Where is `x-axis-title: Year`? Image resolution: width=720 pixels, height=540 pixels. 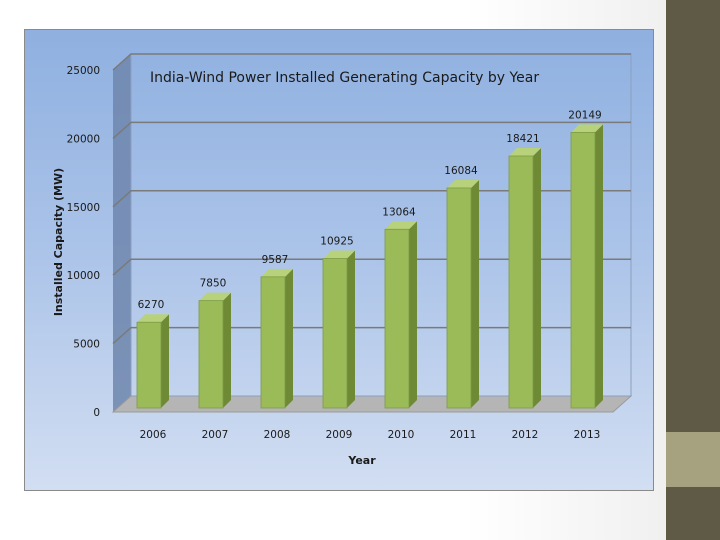 x-axis-title: Year is located at coordinates (361, 460).